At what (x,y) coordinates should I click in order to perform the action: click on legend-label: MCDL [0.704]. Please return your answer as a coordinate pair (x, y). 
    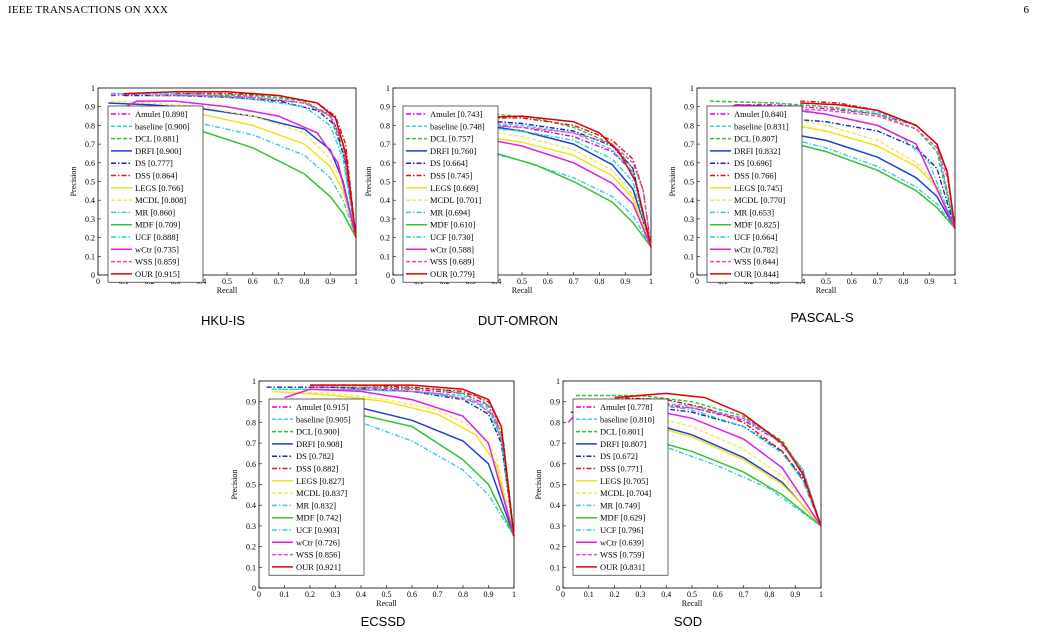
    Looking at the image, I should click on (625, 493).